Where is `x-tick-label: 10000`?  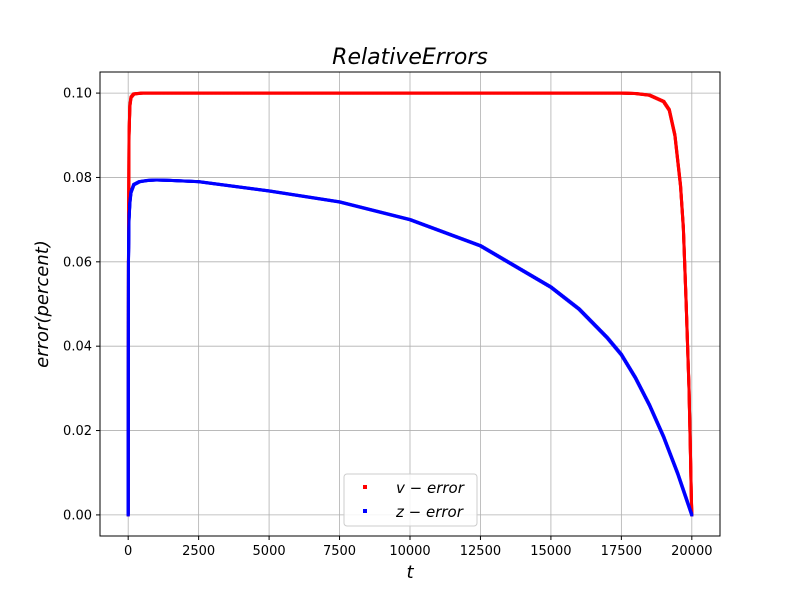
x-tick-label: 10000 is located at coordinates (409, 551).